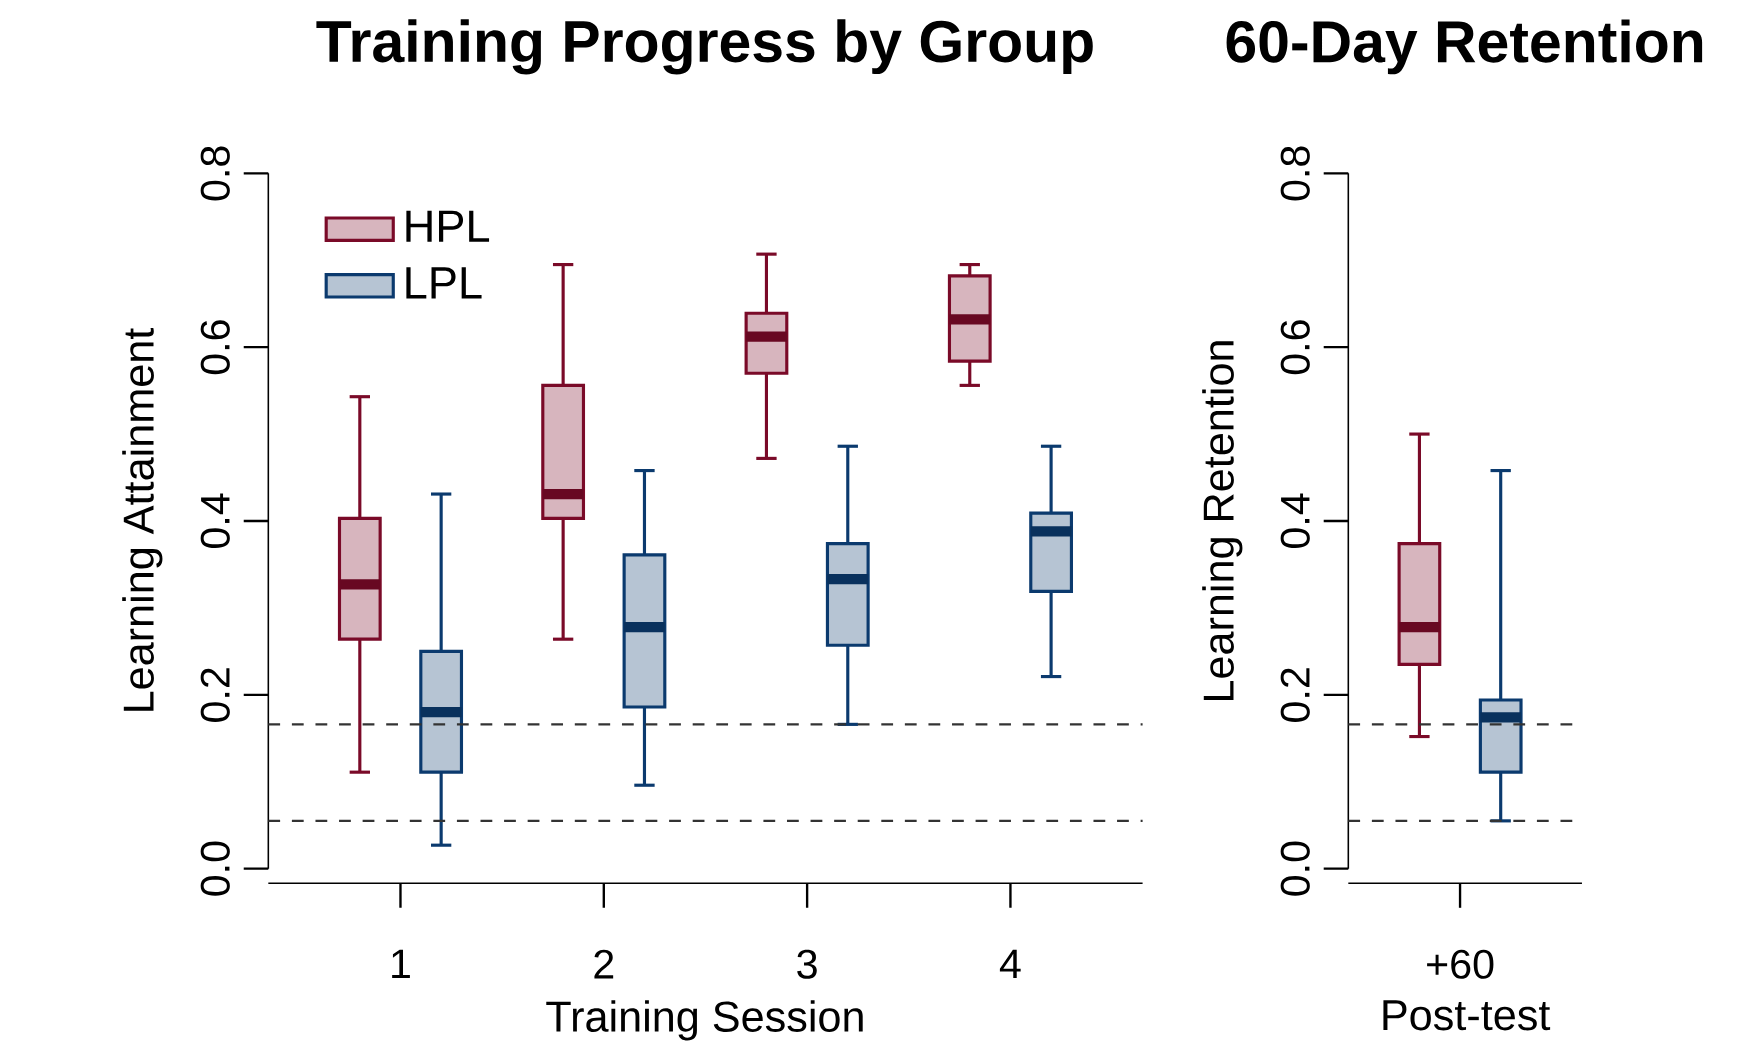  Describe the element at coordinates (401, 963) in the screenshot. I see `x-tick-label: 1` at that location.